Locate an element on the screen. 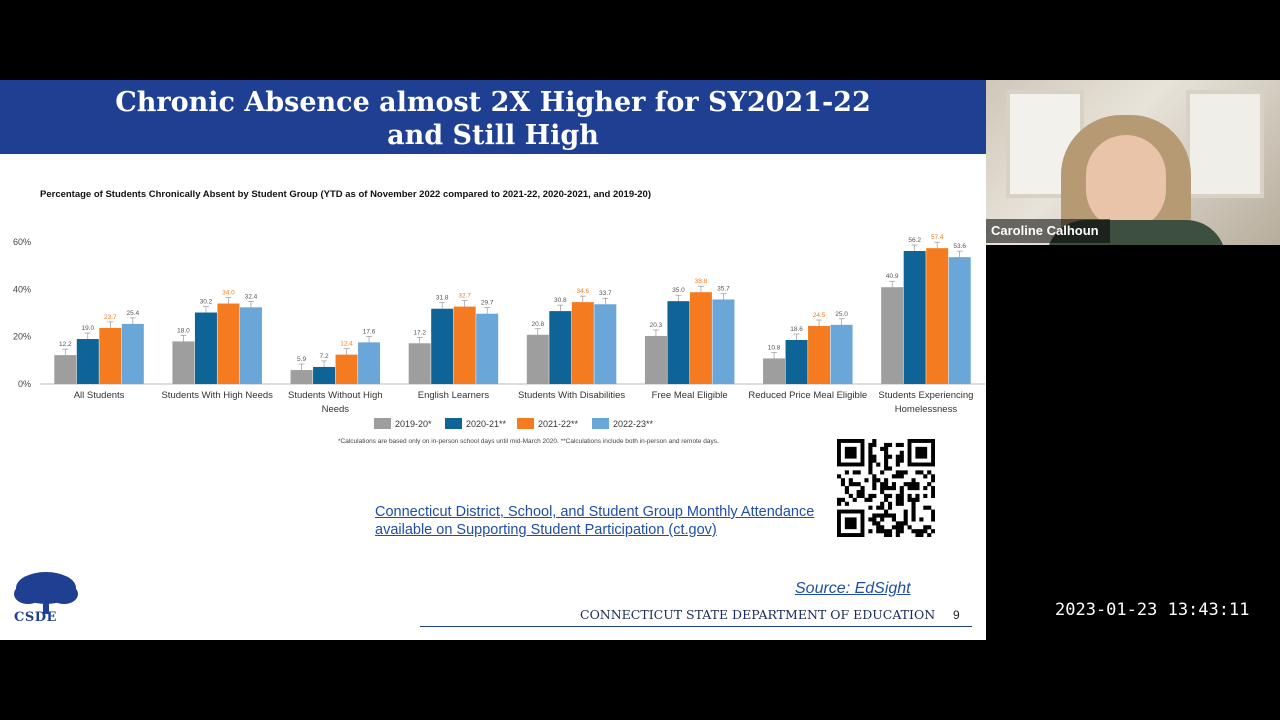 This screenshot has height=720, width=1280. data-label: 30.8 is located at coordinates (560, 300).